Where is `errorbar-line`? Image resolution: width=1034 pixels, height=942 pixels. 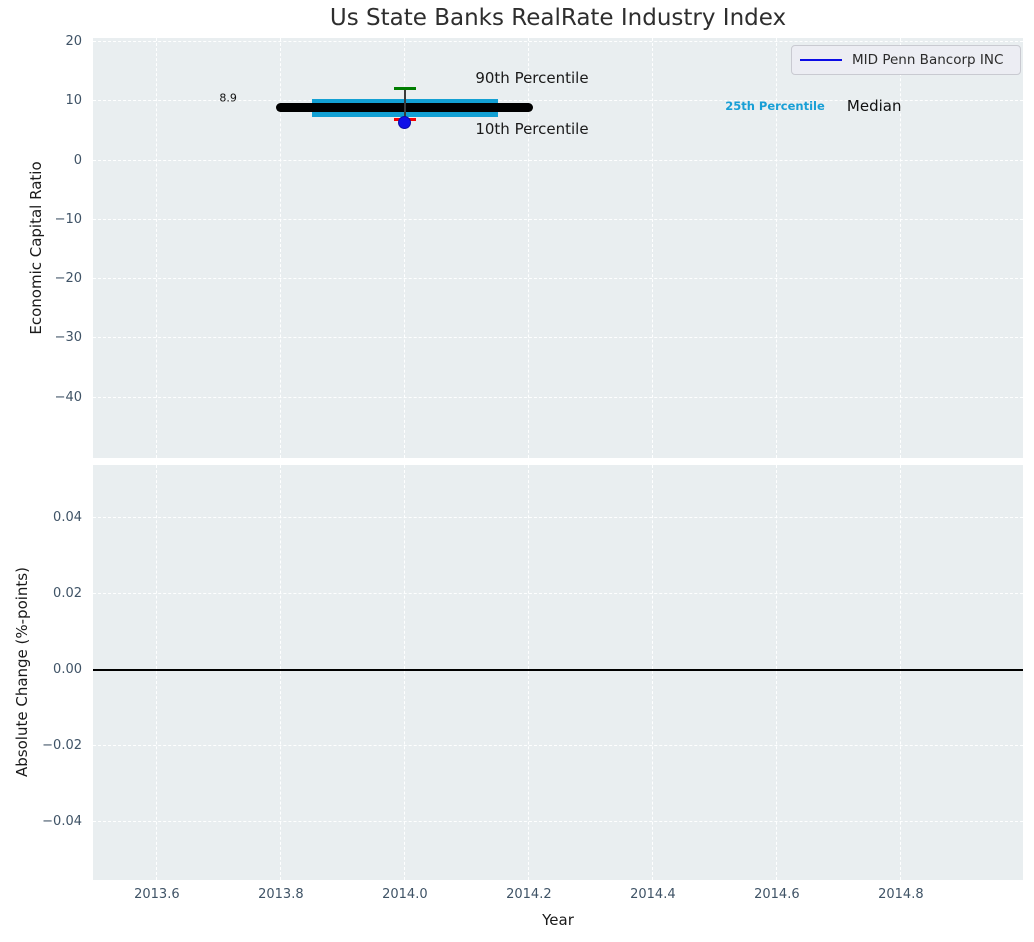 errorbar-line is located at coordinates (405, 104).